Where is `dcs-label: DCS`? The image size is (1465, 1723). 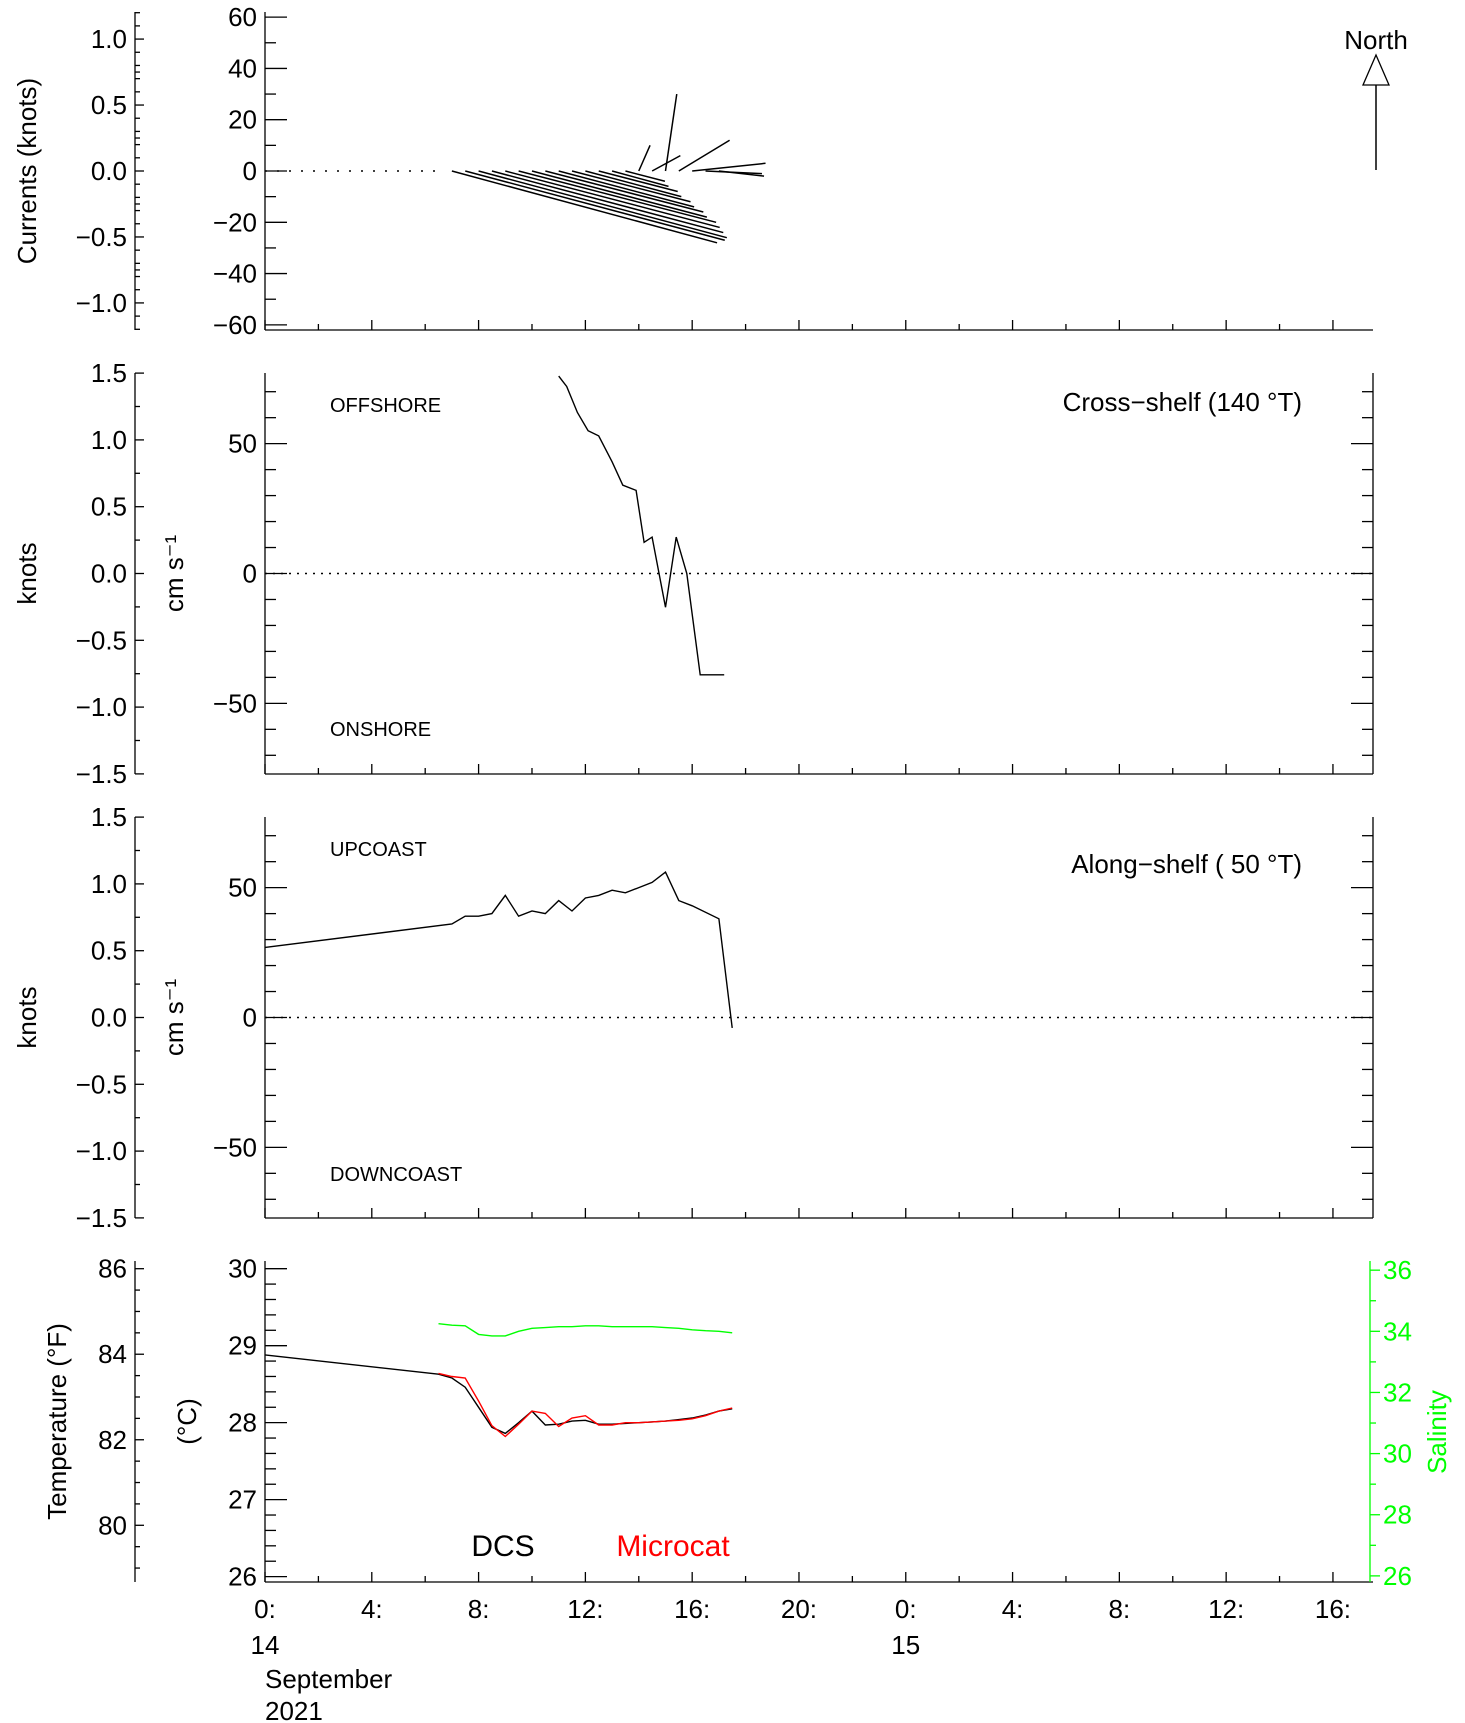
dcs-label: DCS is located at coordinates (502, 1546).